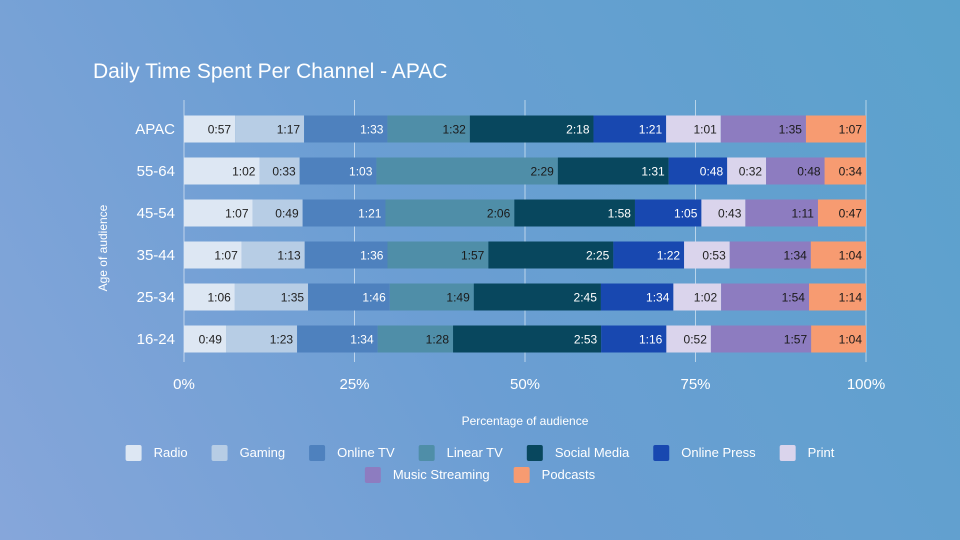 This screenshot has height=540, width=960. Describe the element at coordinates (696, 340) in the screenshot. I see `data-label: 0:52` at that location.